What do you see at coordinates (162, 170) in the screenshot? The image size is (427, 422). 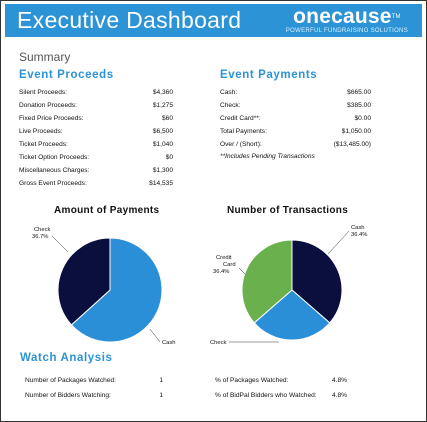 I see `proceeds-value: $1,300` at bounding box center [162, 170].